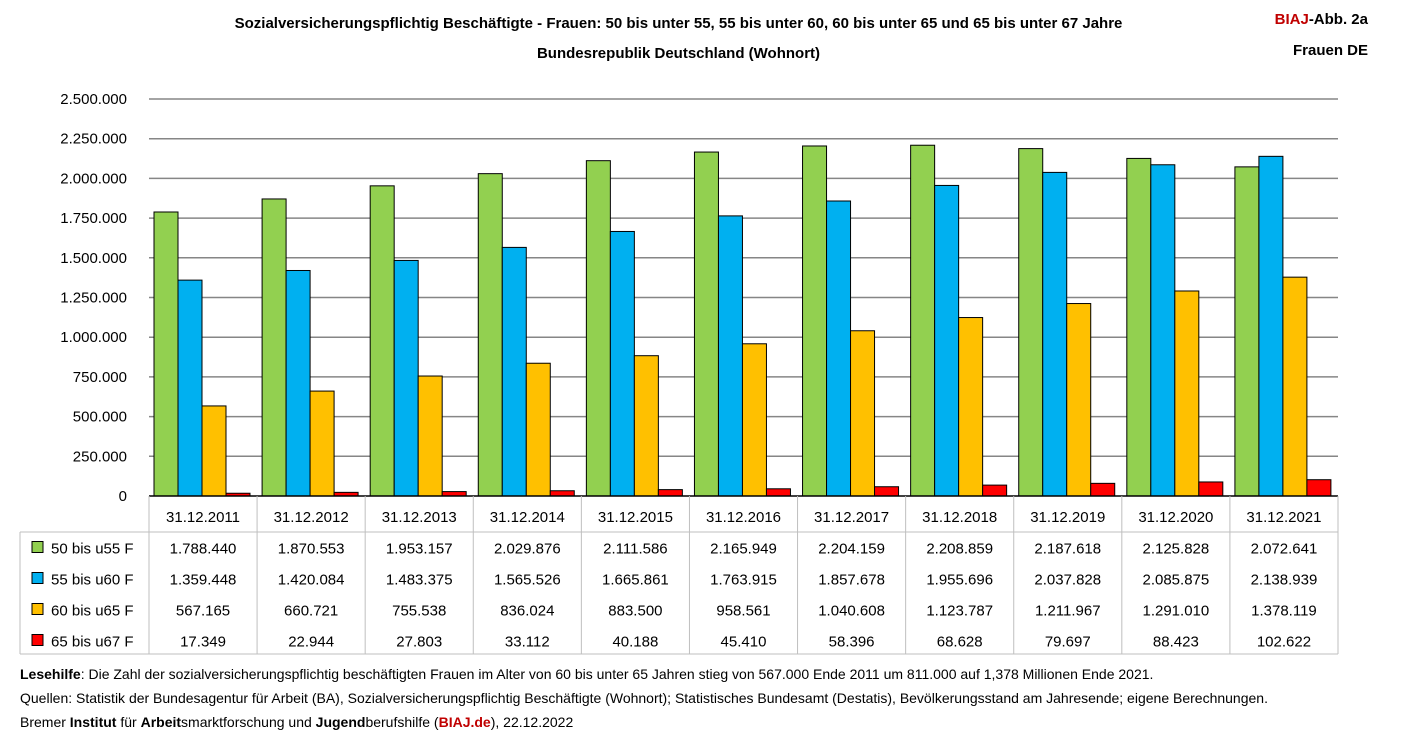 The height and width of the screenshot is (743, 1405). What do you see at coordinates (419, 580) in the screenshot?
I see `table-value: 1.483.375` at bounding box center [419, 580].